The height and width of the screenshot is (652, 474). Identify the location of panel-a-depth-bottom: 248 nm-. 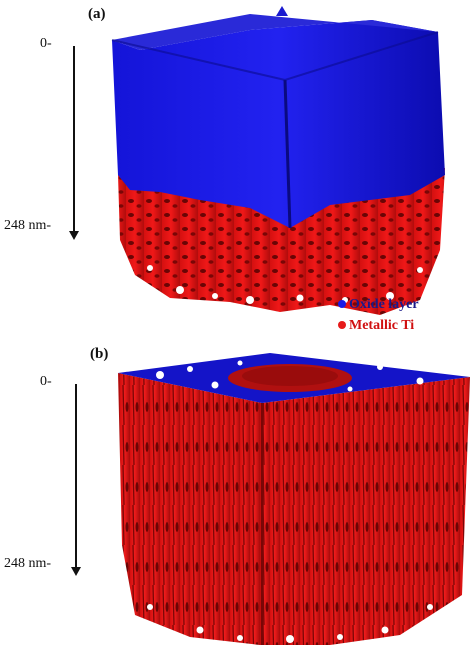
(28, 225).